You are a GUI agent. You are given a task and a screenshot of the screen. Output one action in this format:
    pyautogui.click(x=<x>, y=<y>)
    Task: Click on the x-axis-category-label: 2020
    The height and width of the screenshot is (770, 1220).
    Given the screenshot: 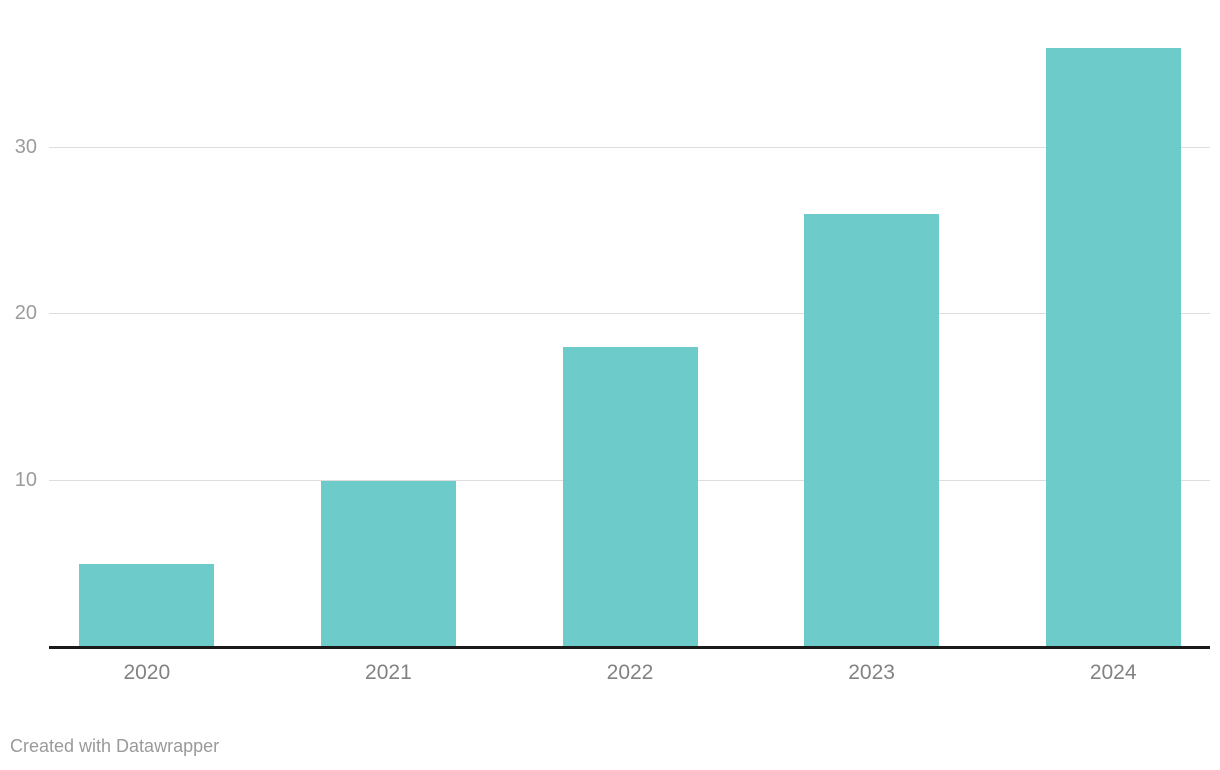 What is the action you would take?
    pyautogui.click(x=147, y=672)
    